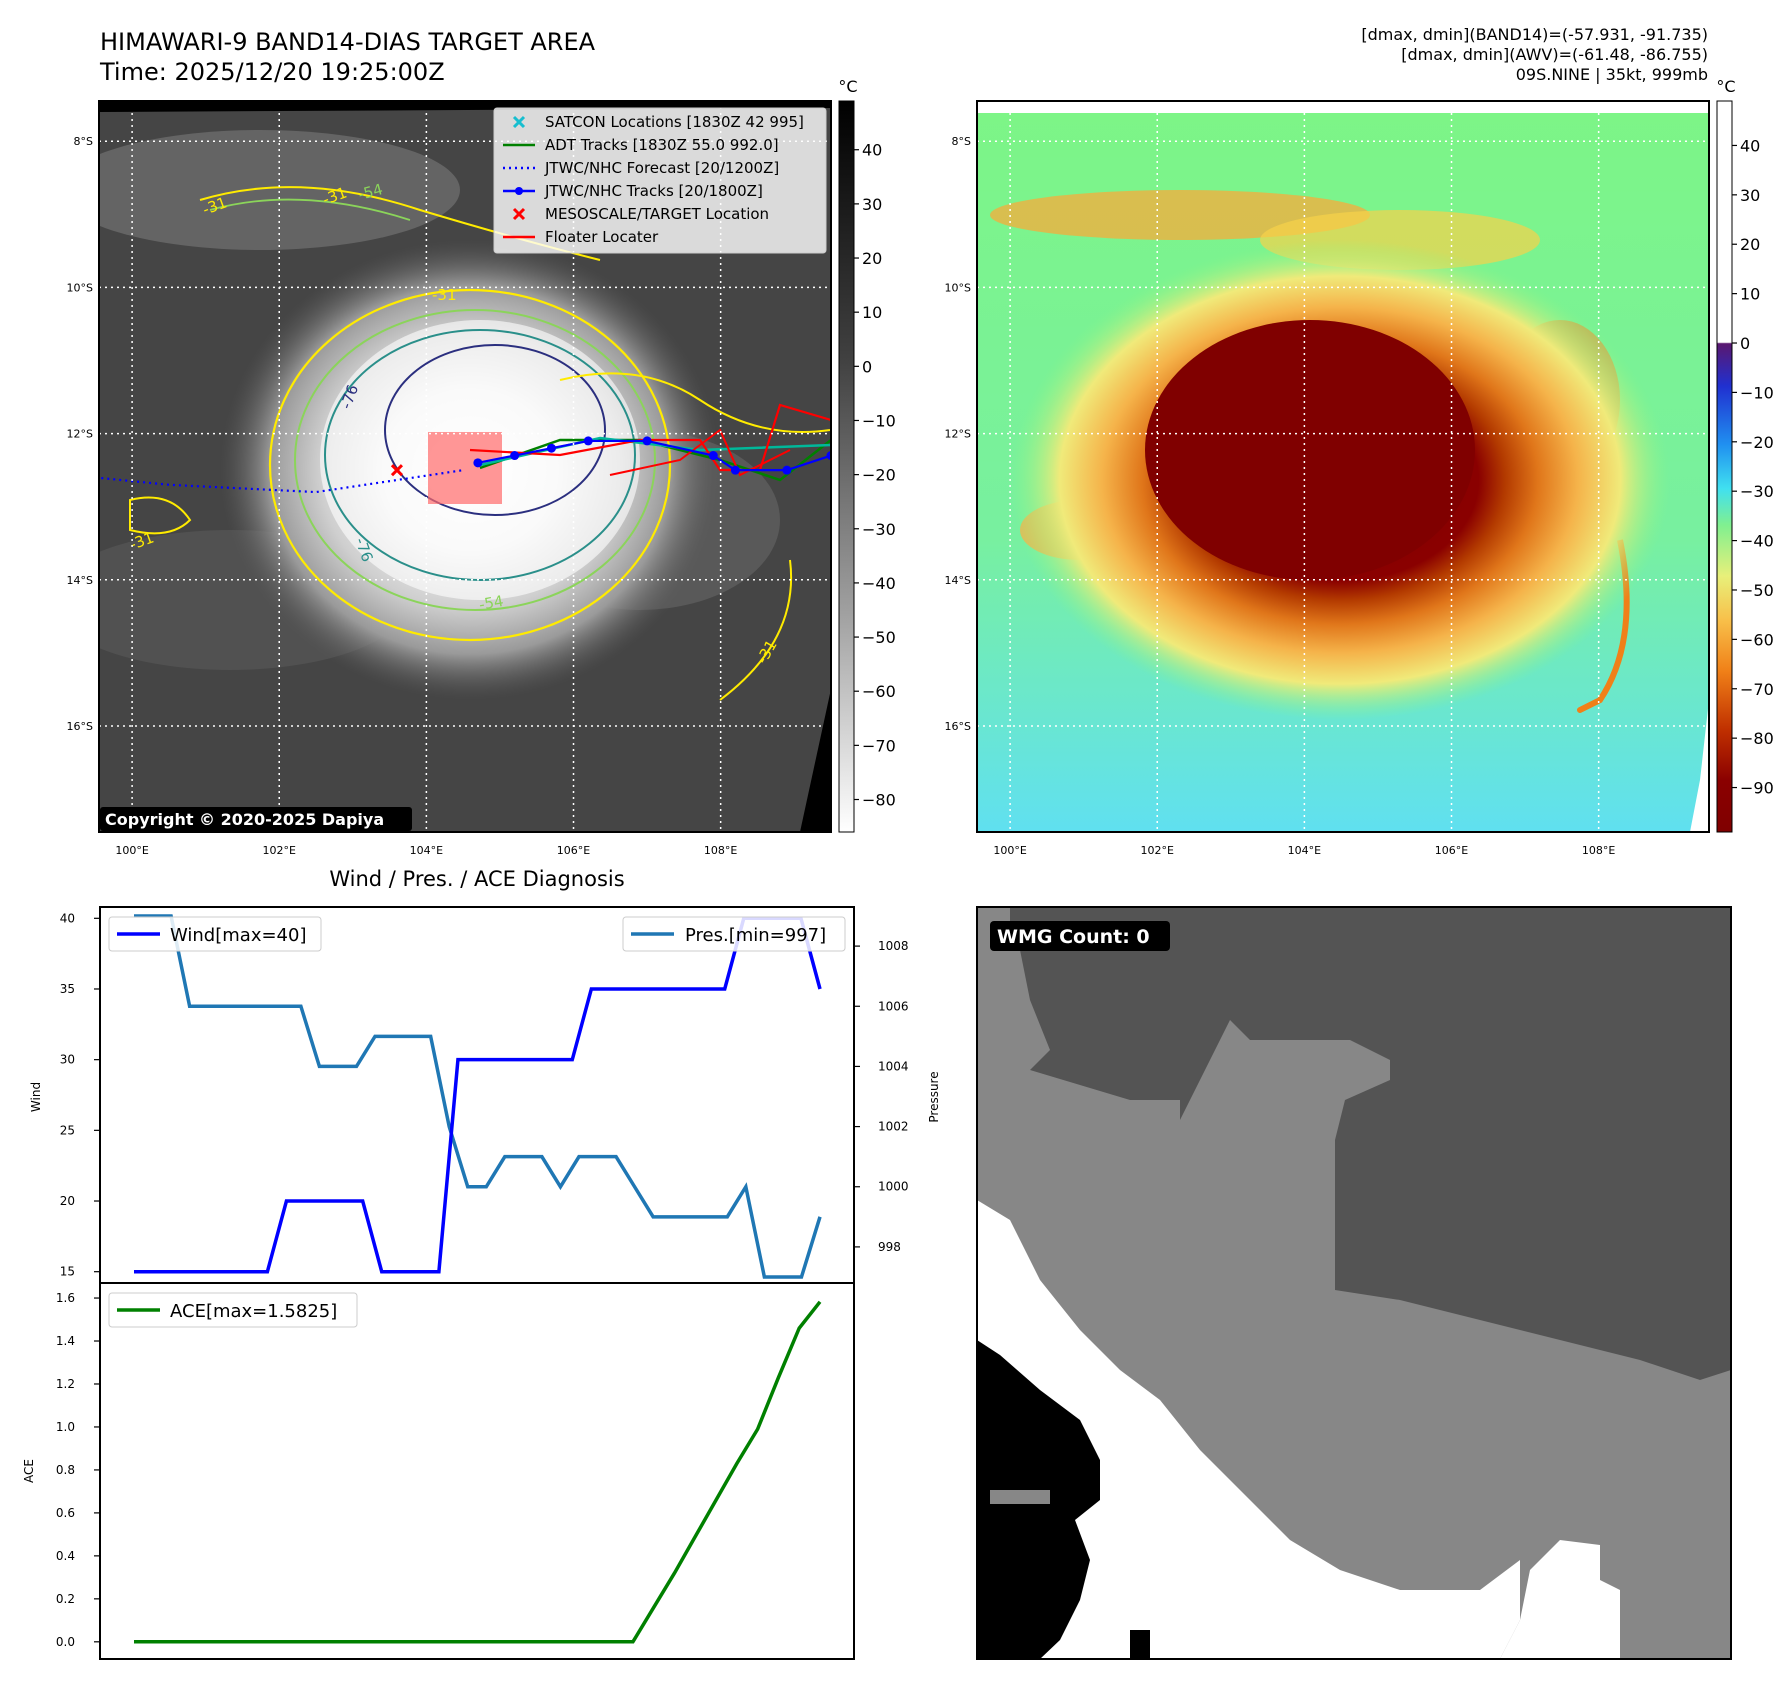 The width and height of the screenshot is (1792, 1690). What do you see at coordinates (657, 214) in the screenshot?
I see `legend-label: MESOSCALE/TARGET Location` at bounding box center [657, 214].